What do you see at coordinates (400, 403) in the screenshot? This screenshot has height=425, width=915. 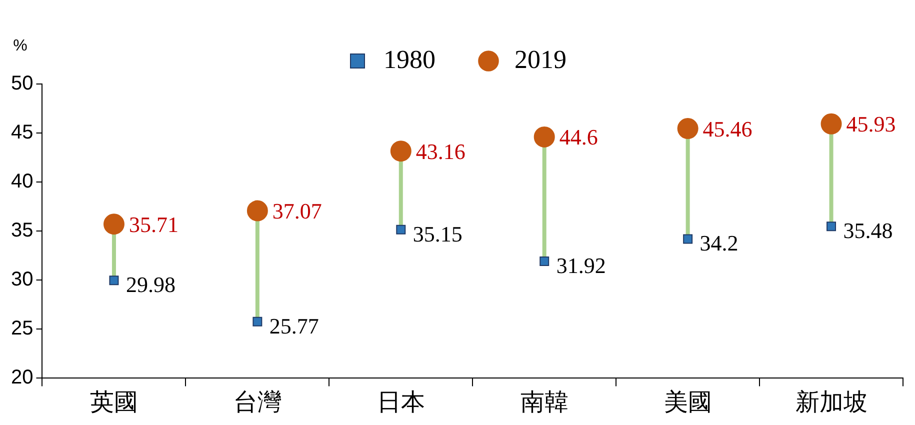 I see `x-tick-label: 日本` at bounding box center [400, 403].